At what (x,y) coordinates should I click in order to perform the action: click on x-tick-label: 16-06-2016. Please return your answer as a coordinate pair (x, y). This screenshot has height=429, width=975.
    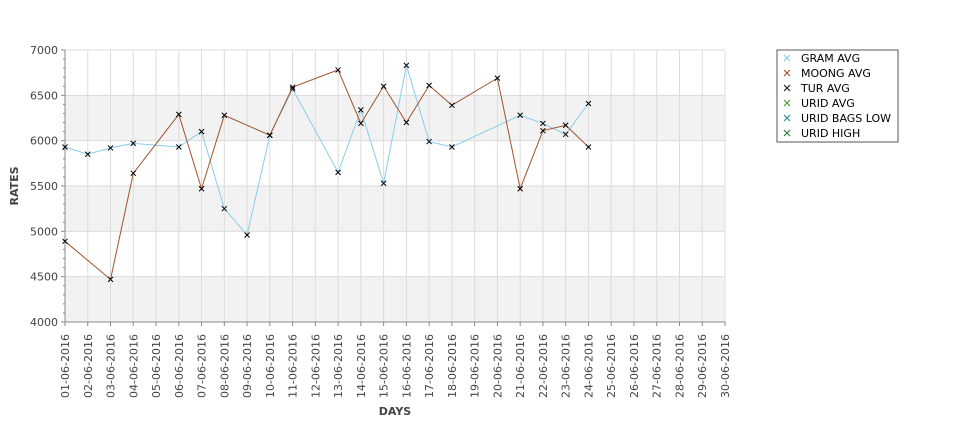
    Looking at the image, I should click on (406, 366).